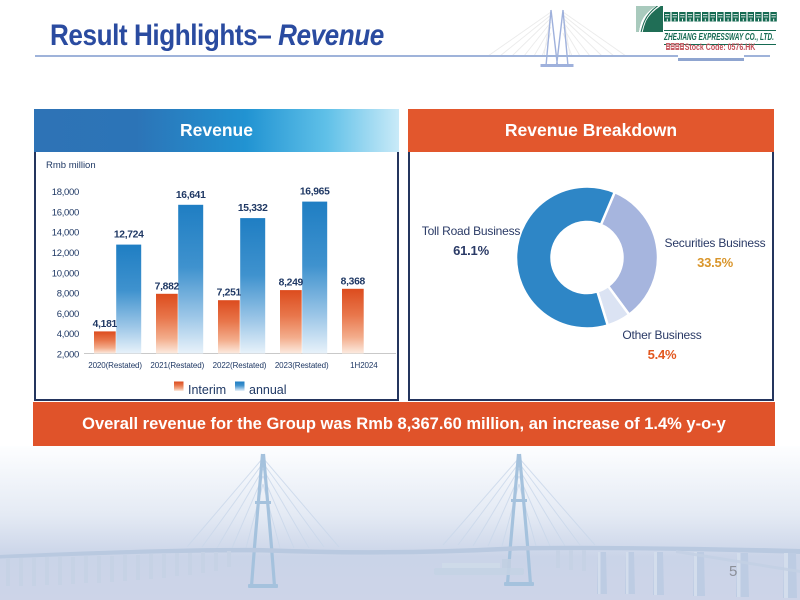  What do you see at coordinates (65, 233) in the screenshot?
I see `svg-text: 14,000` at bounding box center [65, 233].